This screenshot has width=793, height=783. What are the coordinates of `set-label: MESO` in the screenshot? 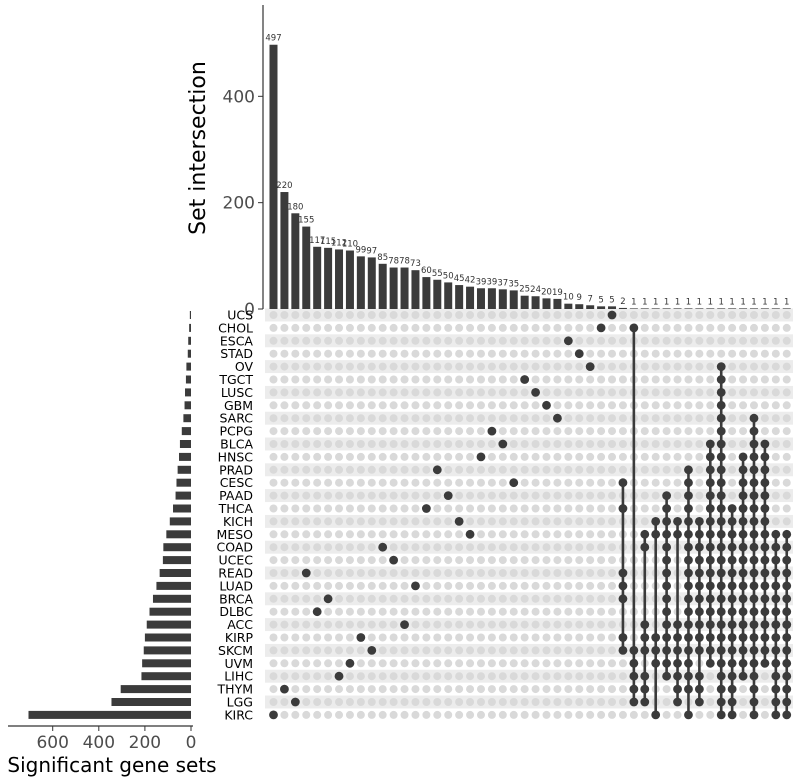 It's located at (235, 534).